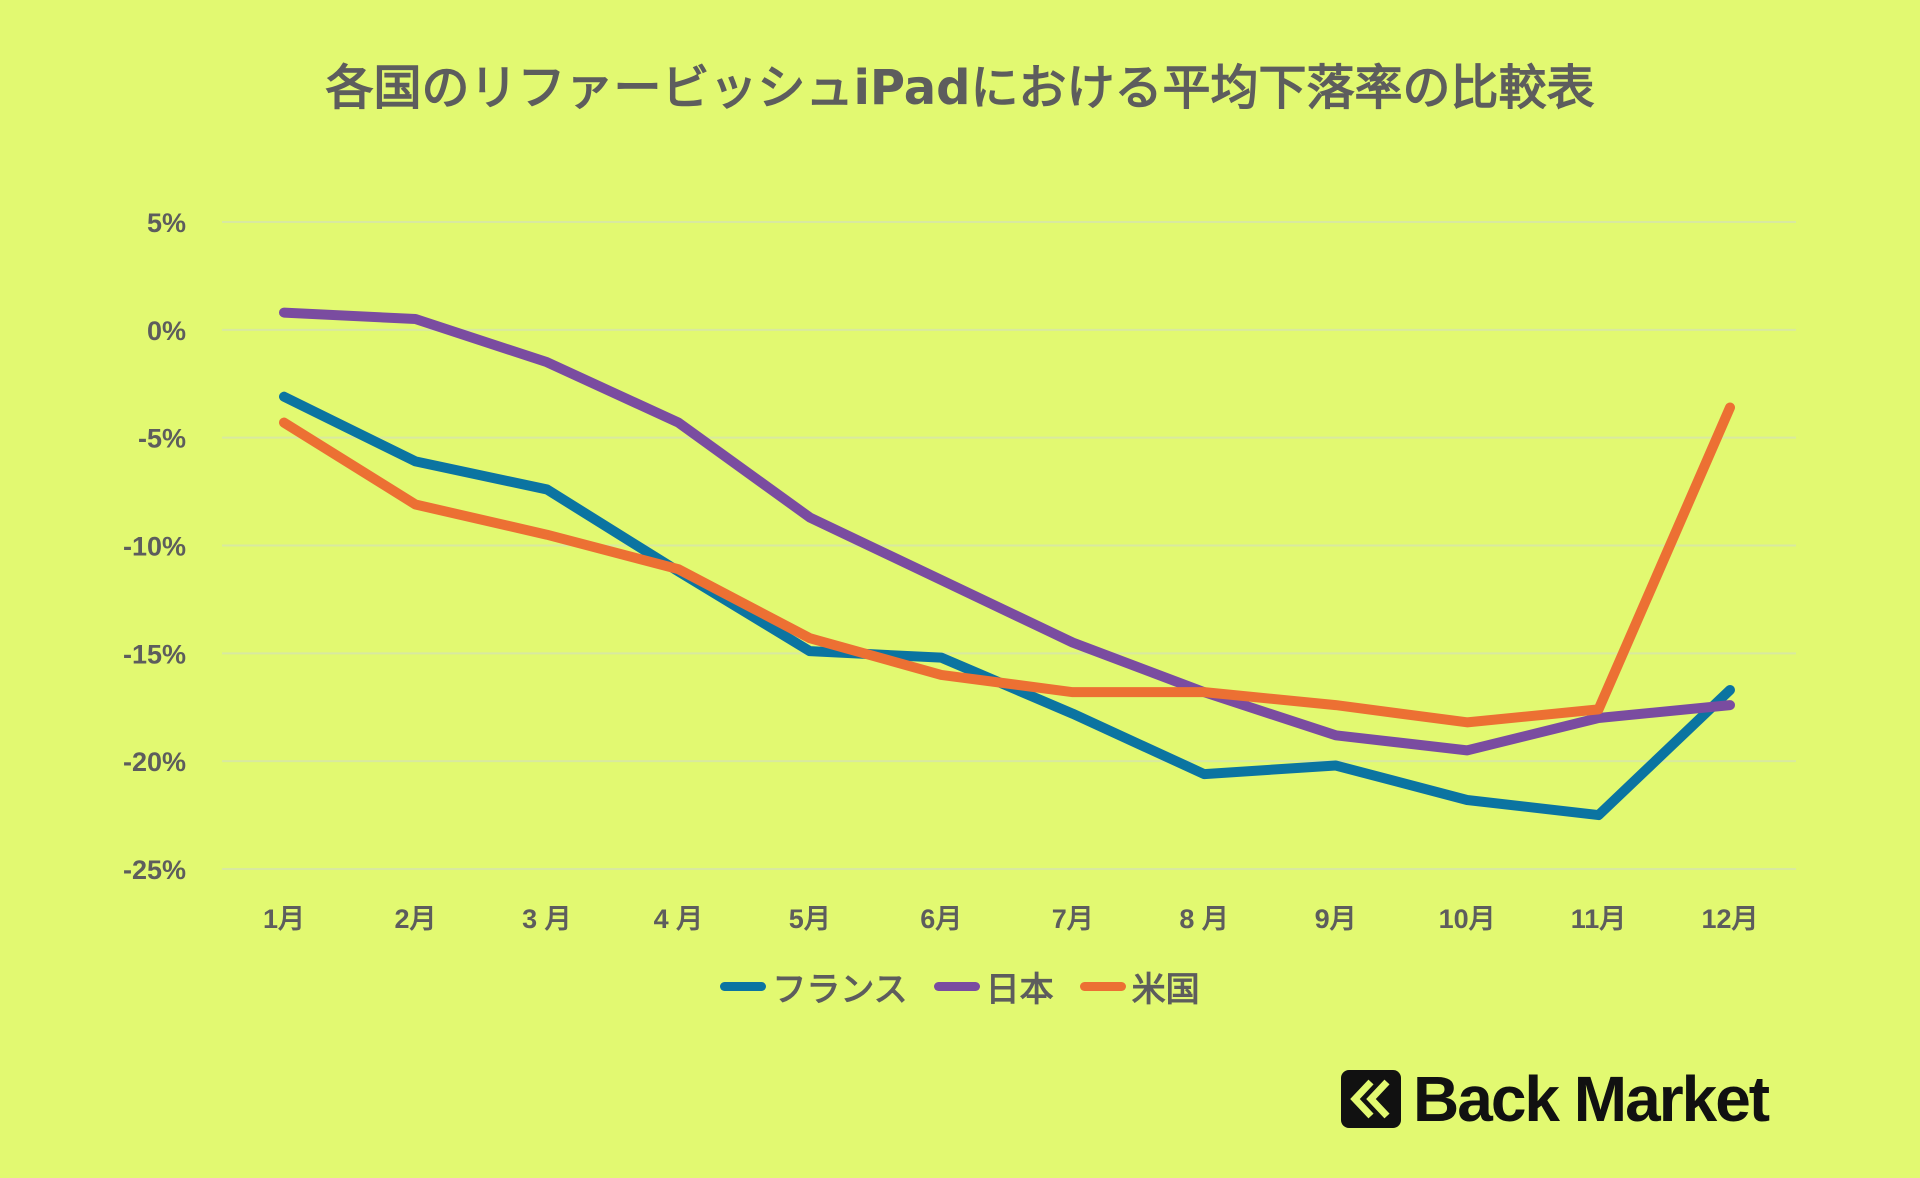 Image resolution: width=1920 pixels, height=1178 pixels. What do you see at coordinates (415, 919) in the screenshot?
I see `x-tick-label: 2月` at bounding box center [415, 919].